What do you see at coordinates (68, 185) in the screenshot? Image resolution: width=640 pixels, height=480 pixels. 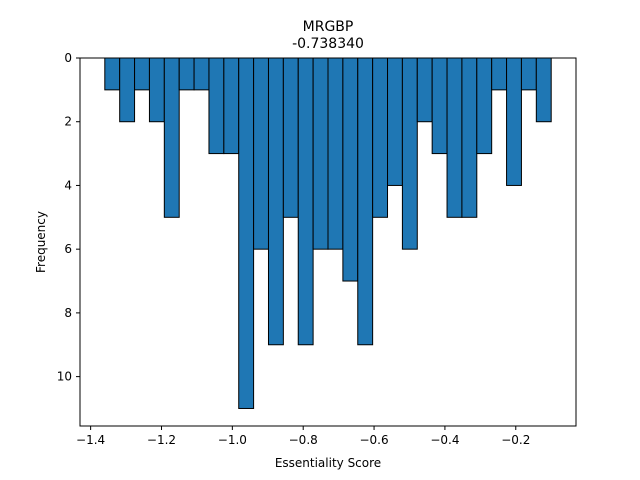 I see `y-tick-label: 4` at bounding box center [68, 185].